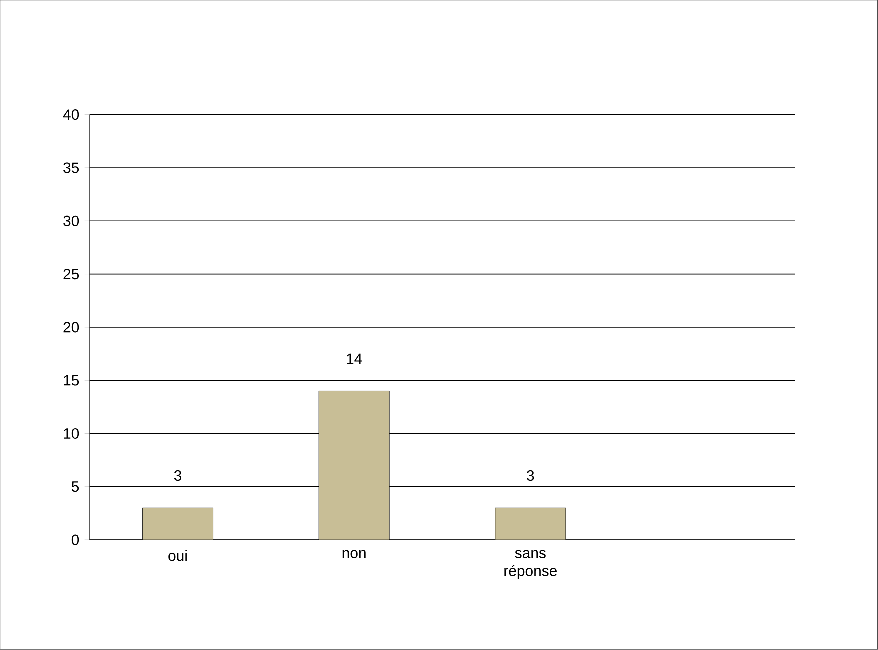 The width and height of the screenshot is (878, 650). Describe the element at coordinates (531, 565) in the screenshot. I see `x-tick-label: sans réponse` at that location.